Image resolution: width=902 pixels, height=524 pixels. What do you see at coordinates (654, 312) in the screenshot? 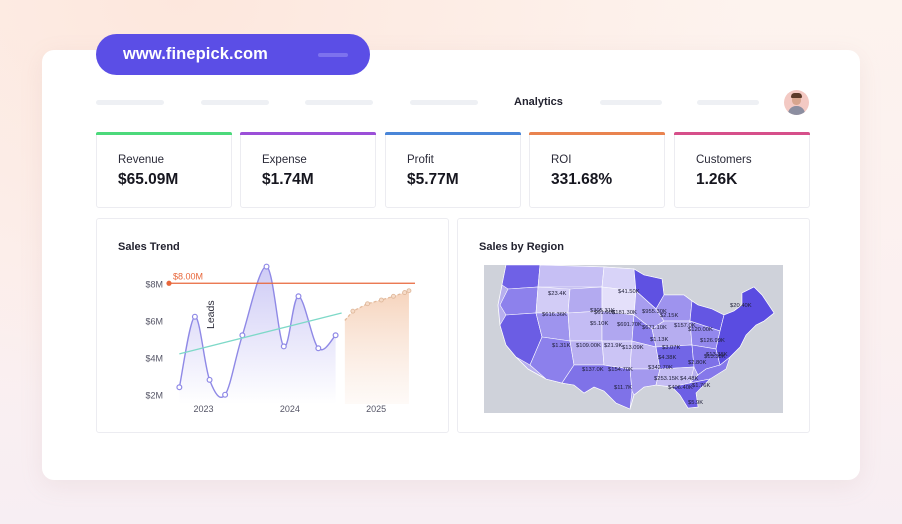
I see `region-value-label: $955.30K` at bounding box center [654, 312].